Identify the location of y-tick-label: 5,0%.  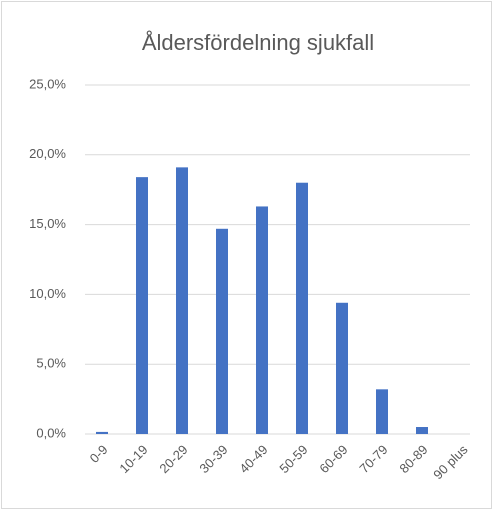
(51, 363).